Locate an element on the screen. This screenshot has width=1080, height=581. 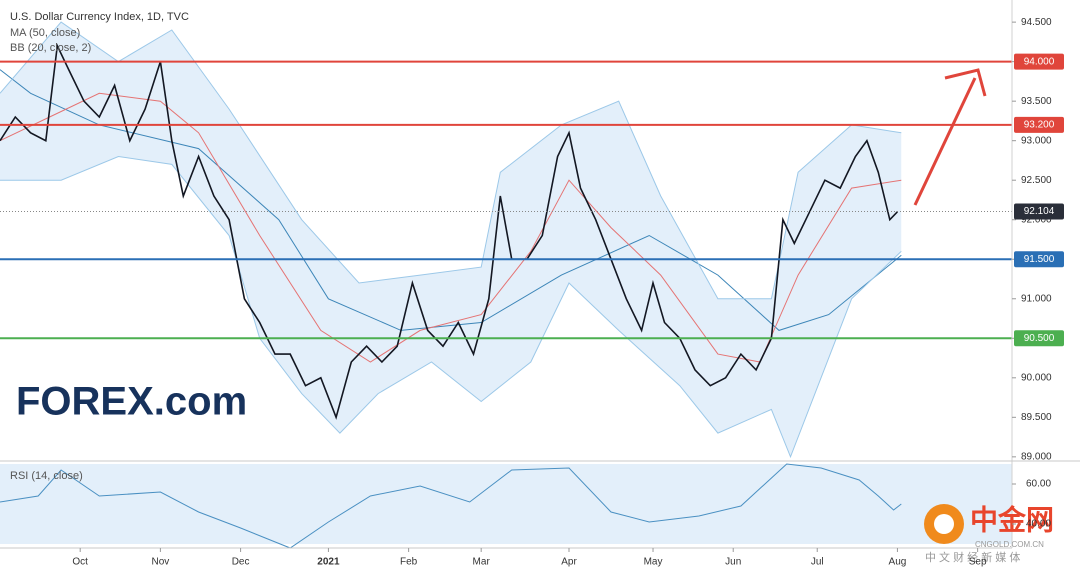
y-tick-label: 92.500 is located at coordinates (1036, 180).